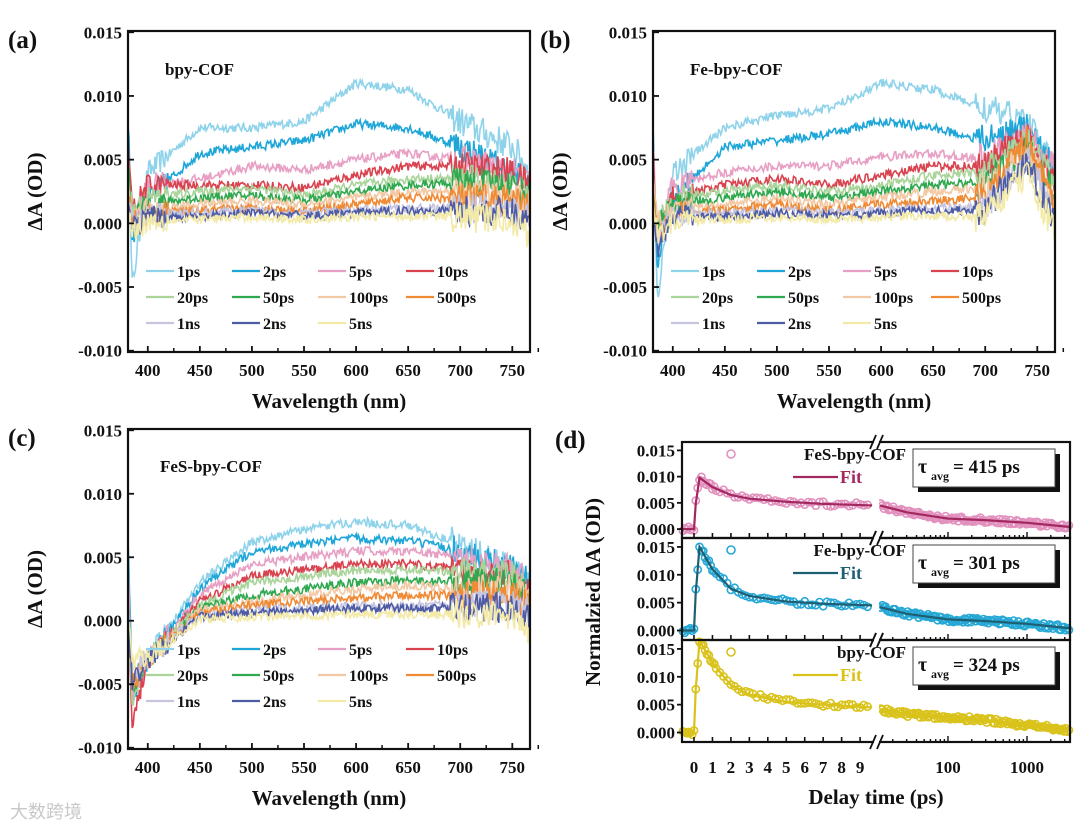 Image resolution: width=1080 pixels, height=830 pixels. Describe the element at coordinates (100, 748) in the screenshot. I see `y-tick-label: -0.010` at that location.